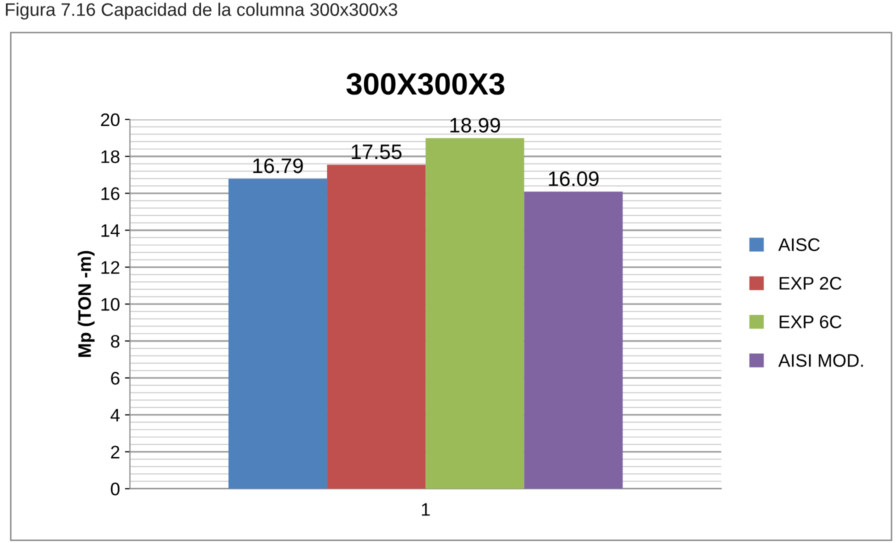  Describe the element at coordinates (110, 267) in the screenshot. I see `y-tick-label: 12` at that location.